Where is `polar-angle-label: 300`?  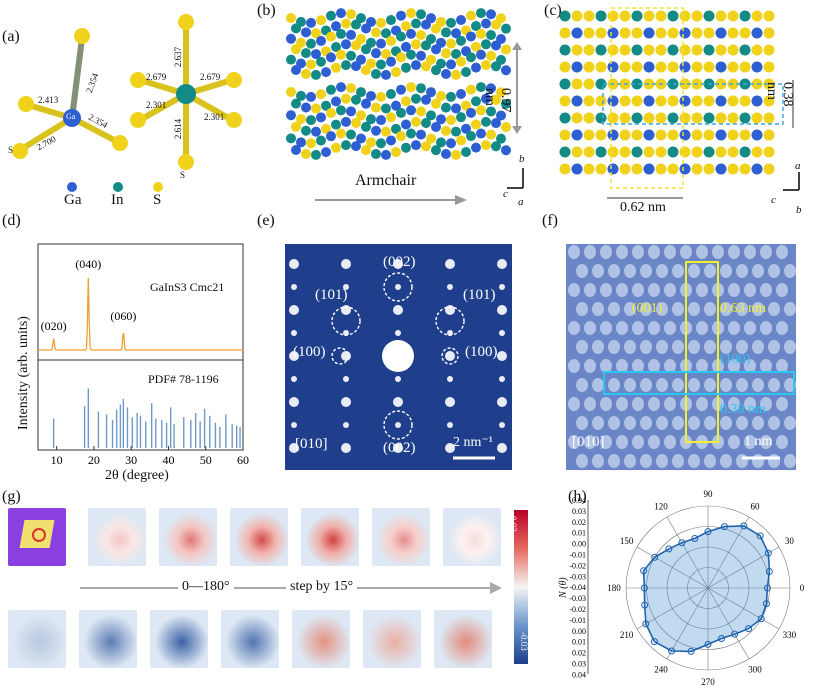 polar-angle-label: 300 is located at coordinates (755, 669).